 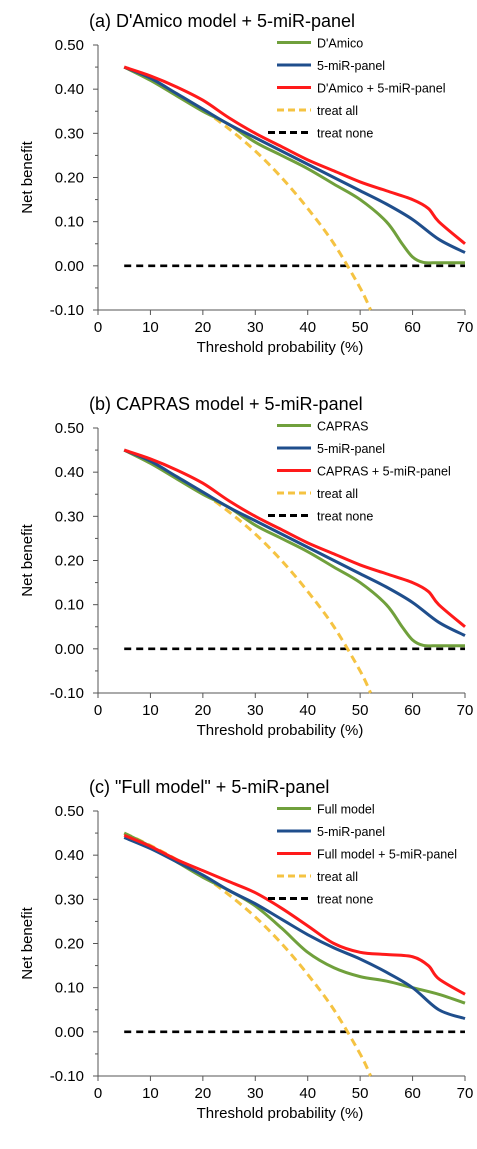 I want to click on legend-label: Full model + 5-miR-panel, so click(x=387, y=855).